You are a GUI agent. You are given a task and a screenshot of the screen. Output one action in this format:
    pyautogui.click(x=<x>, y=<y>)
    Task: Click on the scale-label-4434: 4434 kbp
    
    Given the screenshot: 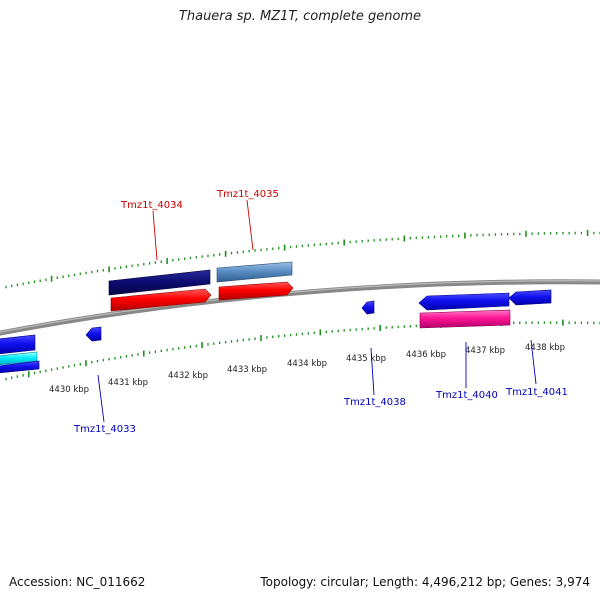 What is the action you would take?
    pyautogui.click(x=307, y=364)
    